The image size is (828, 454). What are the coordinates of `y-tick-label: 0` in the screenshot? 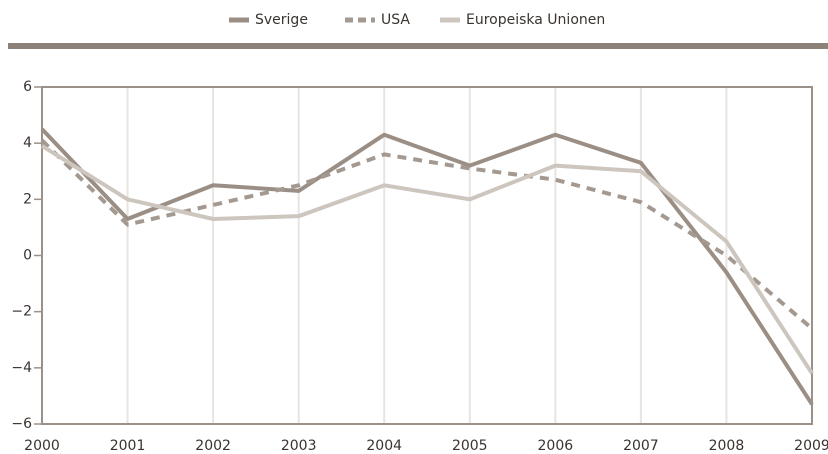 It's located at (27, 256).